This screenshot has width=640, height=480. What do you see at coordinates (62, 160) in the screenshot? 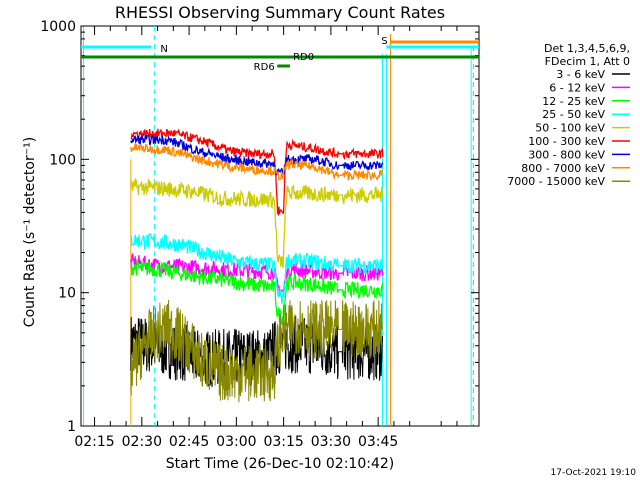
I see `y-tick-label: 100` at bounding box center [62, 160].